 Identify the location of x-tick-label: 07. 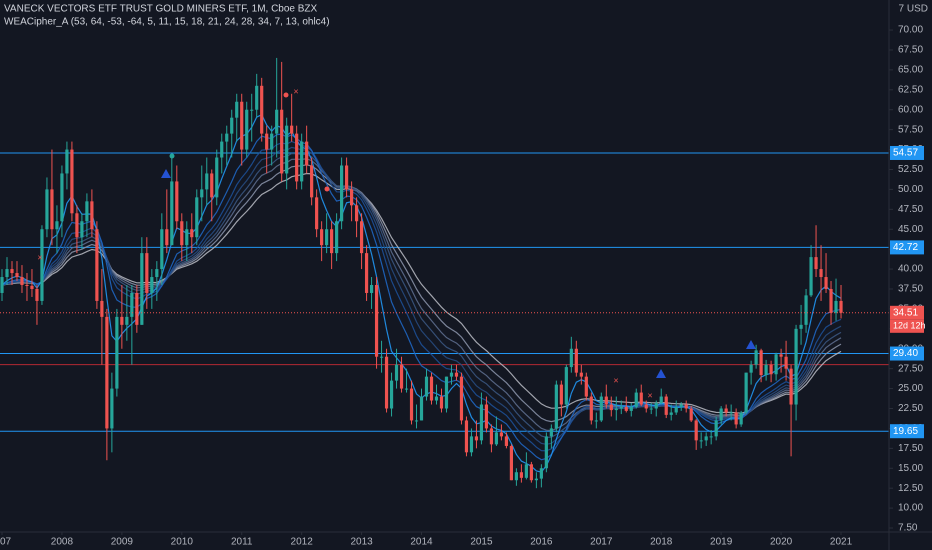
(6, 542).